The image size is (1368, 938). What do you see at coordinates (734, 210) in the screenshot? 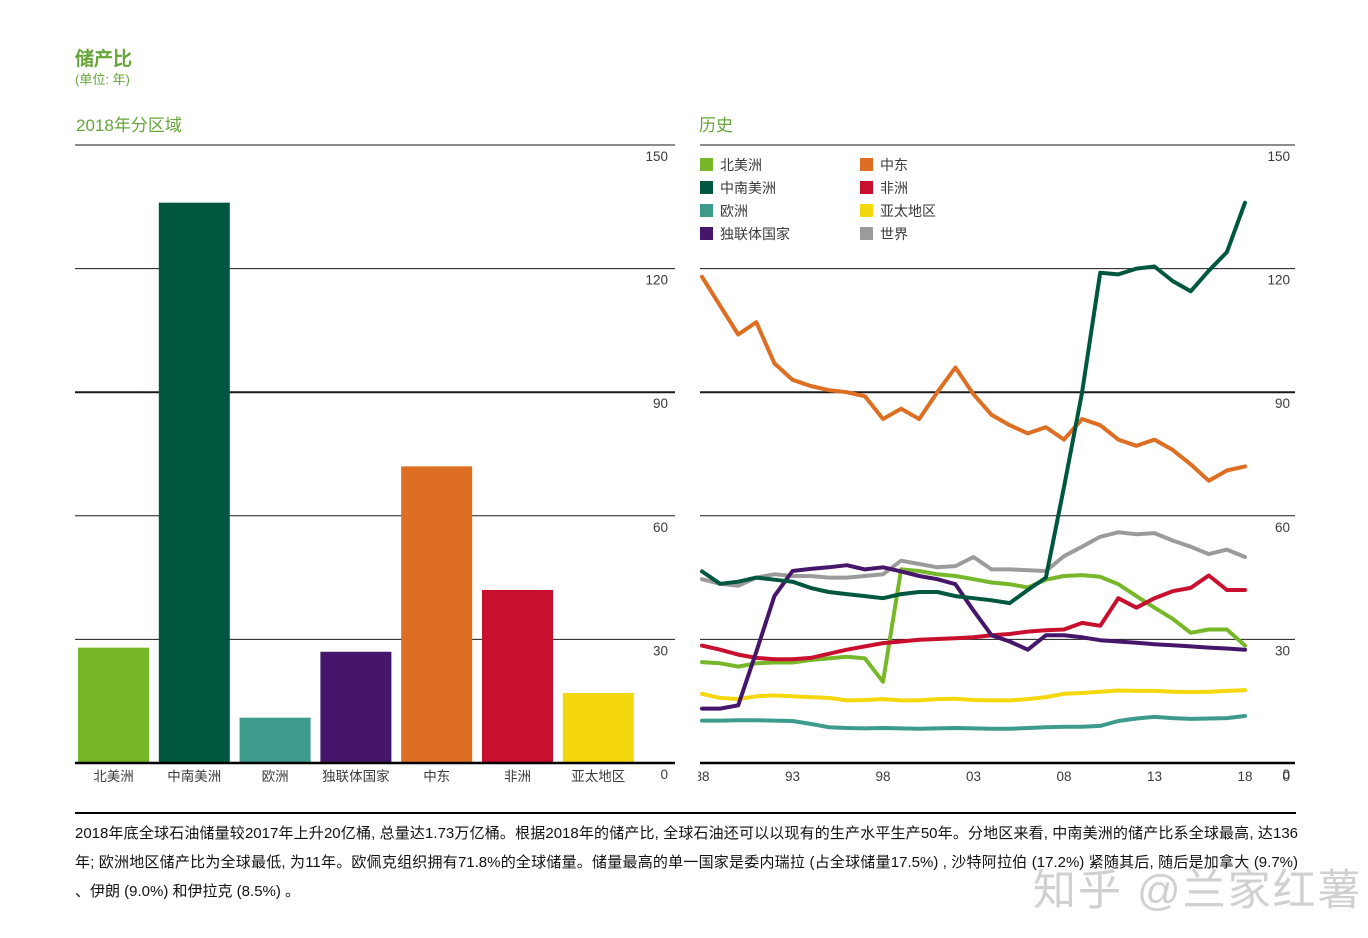
I see `legend-label-欧洲: 欧洲` at bounding box center [734, 210].